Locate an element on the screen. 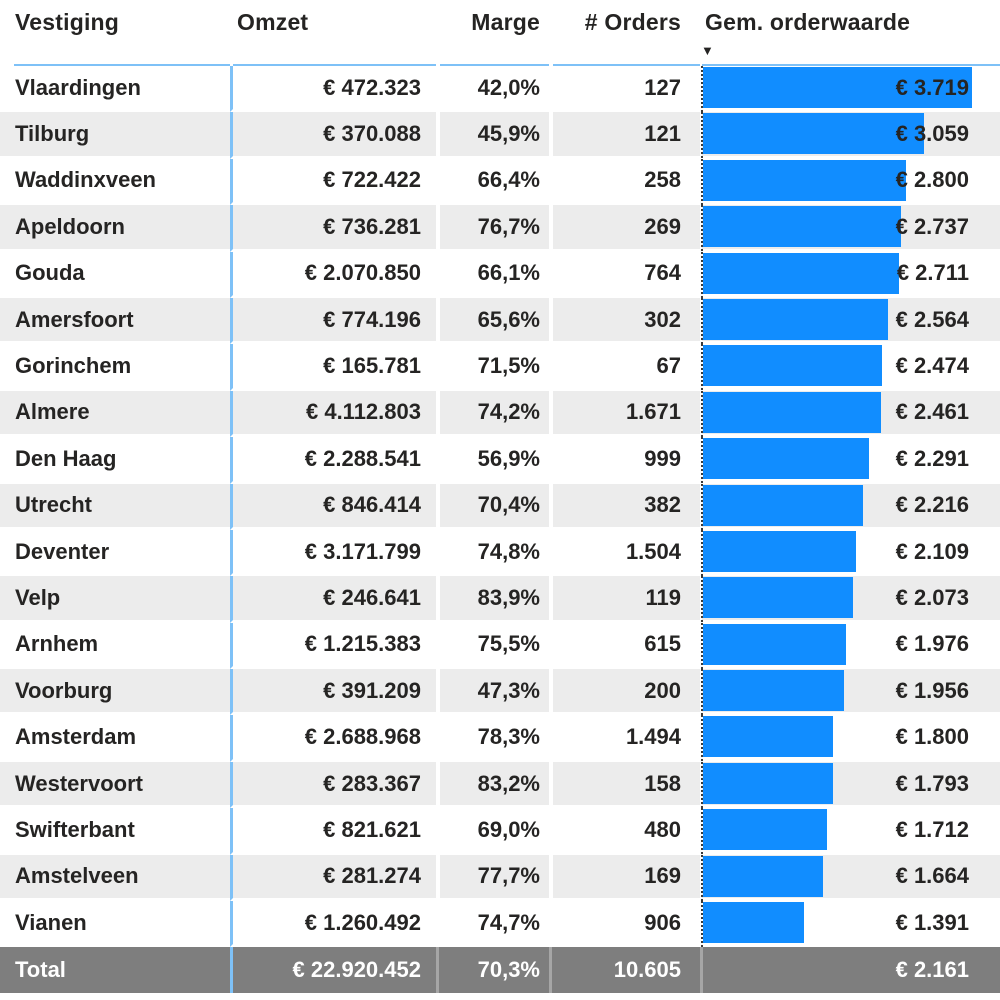 Image resolution: width=1000 pixels, height=1000 pixels. table-row: Deventer € 3.171.799 74,8% 1.504 € 2.109 is located at coordinates (500, 553).